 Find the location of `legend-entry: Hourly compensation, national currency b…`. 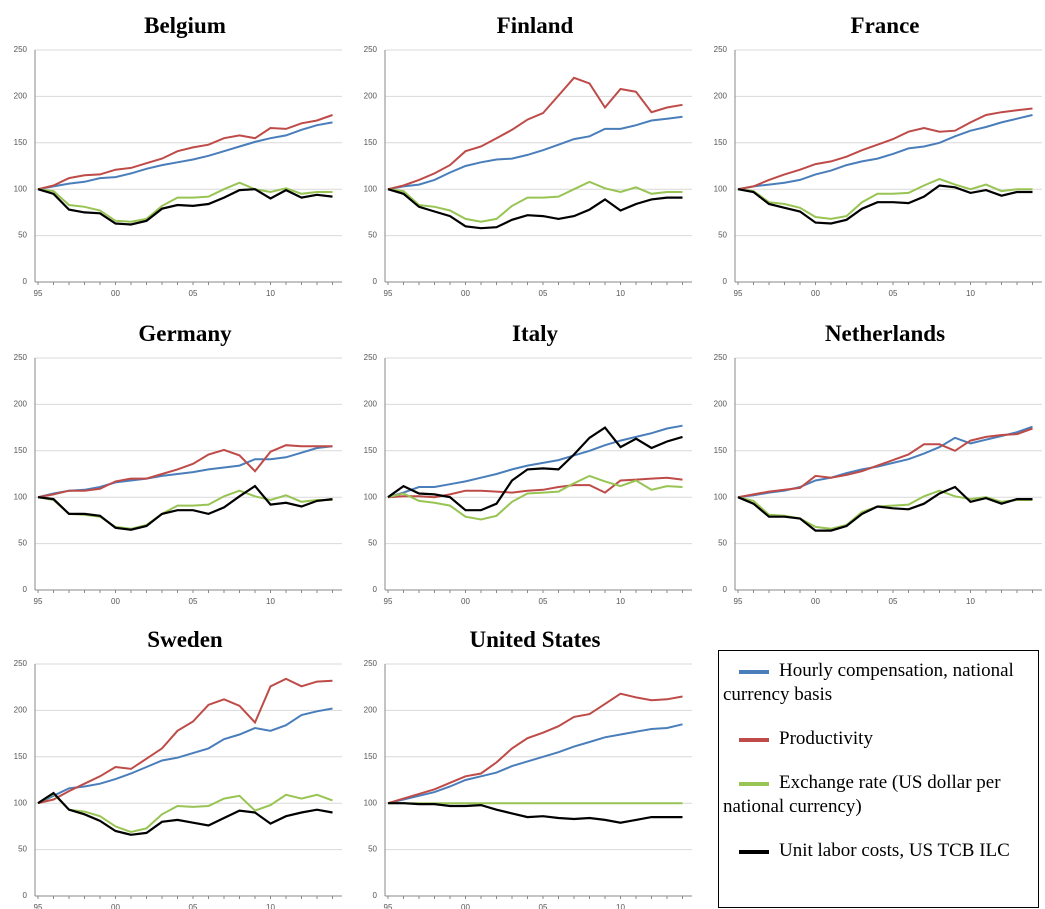

legend-entry: Hourly compensation, national currency b… is located at coordinates (878, 683).